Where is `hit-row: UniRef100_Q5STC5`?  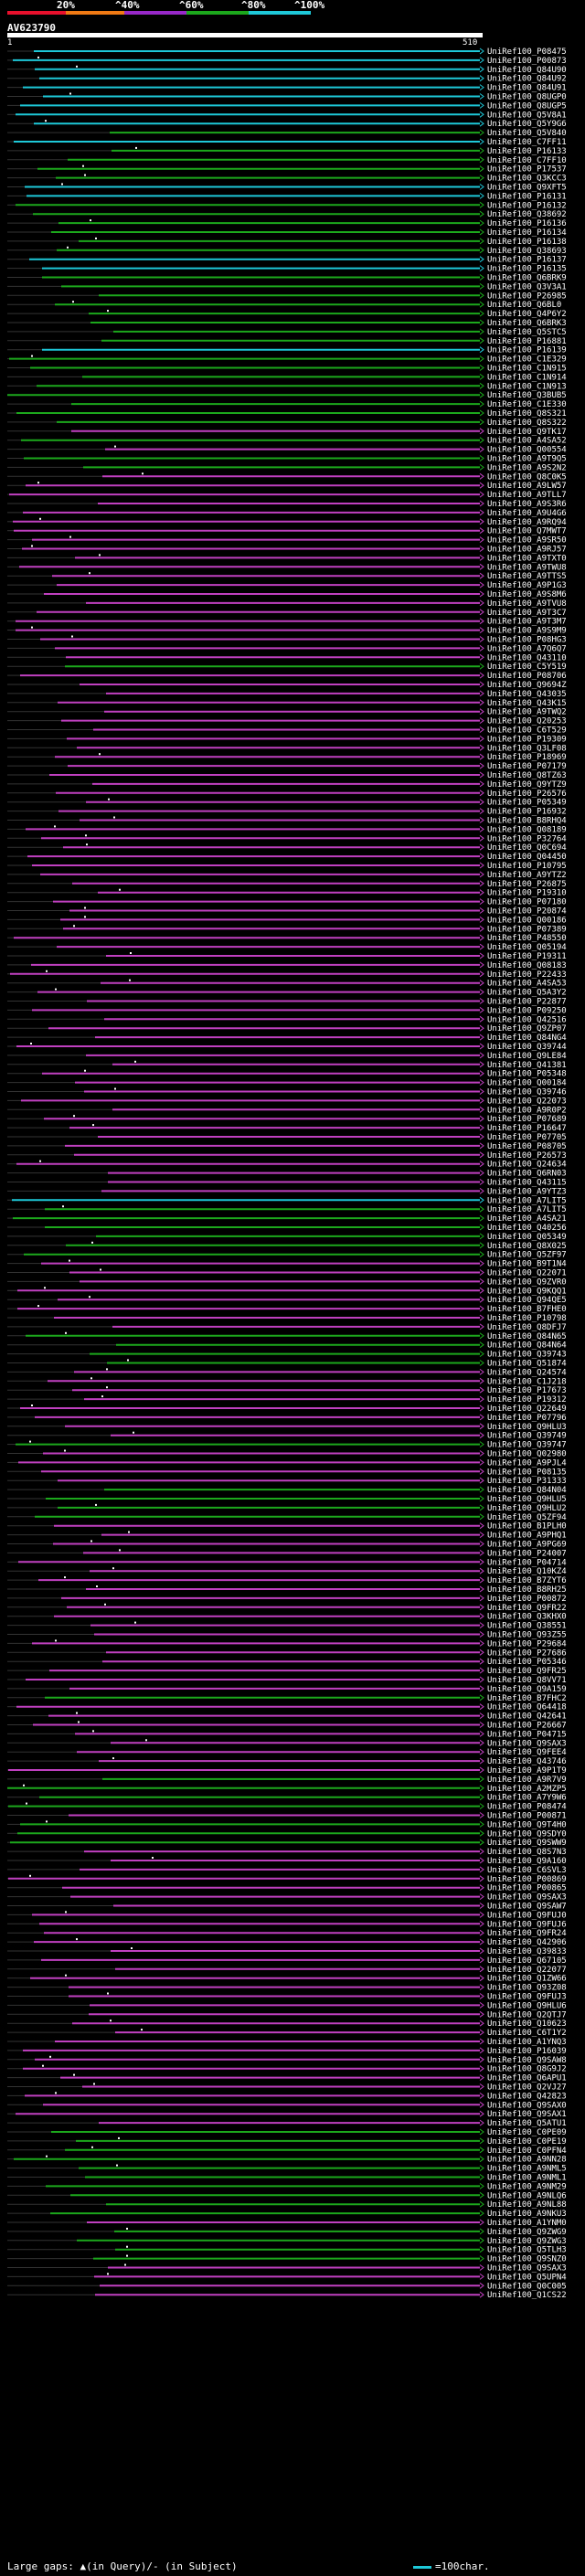 hit-row: UniRef100_Q5STC5 is located at coordinates (287, 332).